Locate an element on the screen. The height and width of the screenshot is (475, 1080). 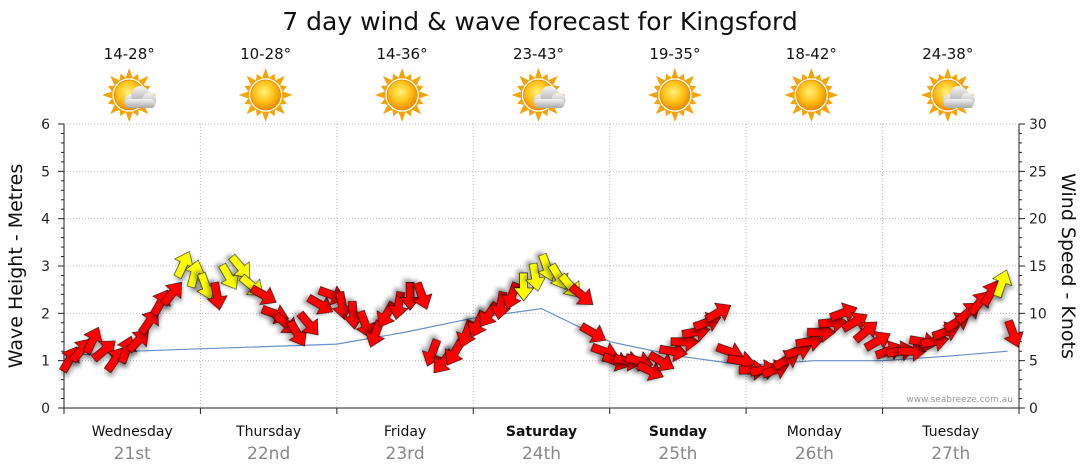
sun-rays is located at coordinates (402, 95).